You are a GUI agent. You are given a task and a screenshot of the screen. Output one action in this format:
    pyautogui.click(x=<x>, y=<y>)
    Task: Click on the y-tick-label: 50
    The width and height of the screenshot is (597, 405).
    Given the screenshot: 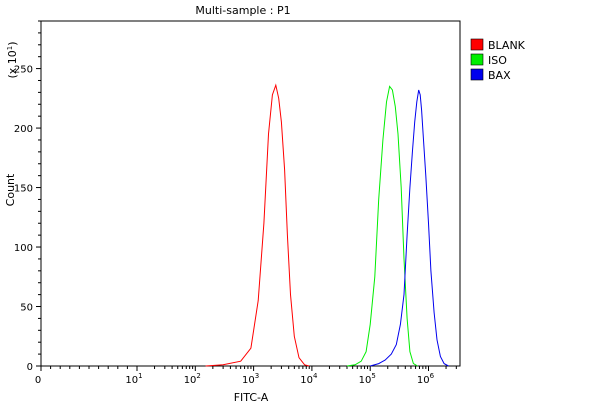 What is the action you would take?
    pyautogui.click(x=26, y=308)
    